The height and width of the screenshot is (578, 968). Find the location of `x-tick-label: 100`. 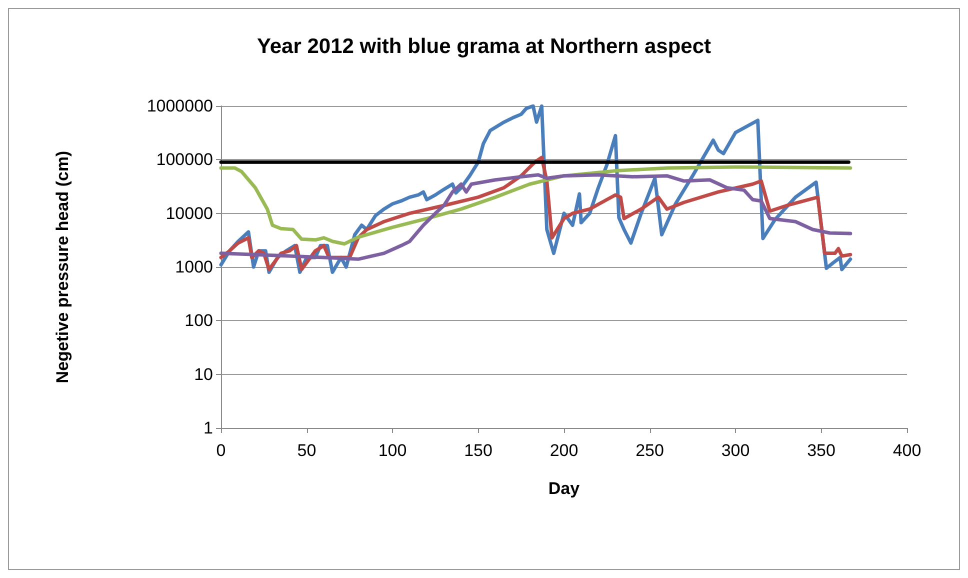

x-tick-label: 100 is located at coordinates (392, 450).